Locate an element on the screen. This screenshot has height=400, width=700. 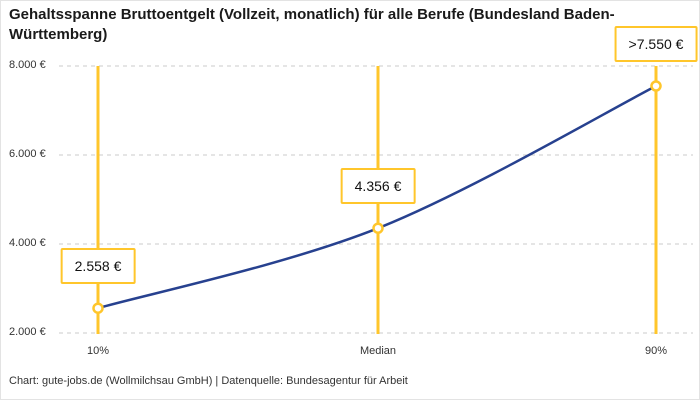
data-point-Median is located at coordinates (378, 228).